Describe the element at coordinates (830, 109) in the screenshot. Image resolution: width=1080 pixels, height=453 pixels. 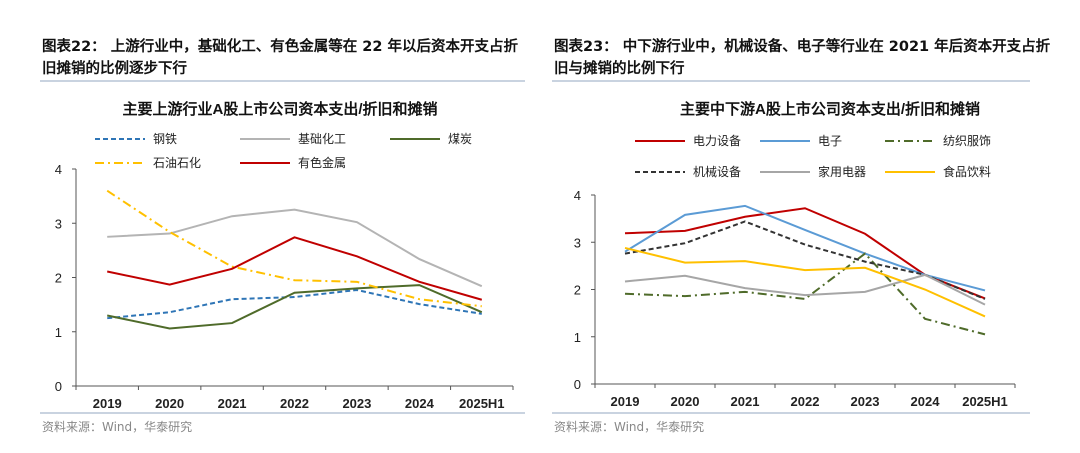
I see `chart-title: 主要中下游A股上市公司资本支出/折旧和摊销` at that location.